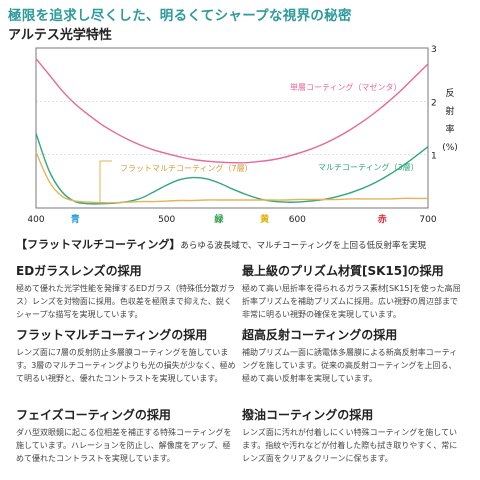 The width and height of the screenshot is (480, 480). I want to click on color-tick-0: 青, so click(75, 219).